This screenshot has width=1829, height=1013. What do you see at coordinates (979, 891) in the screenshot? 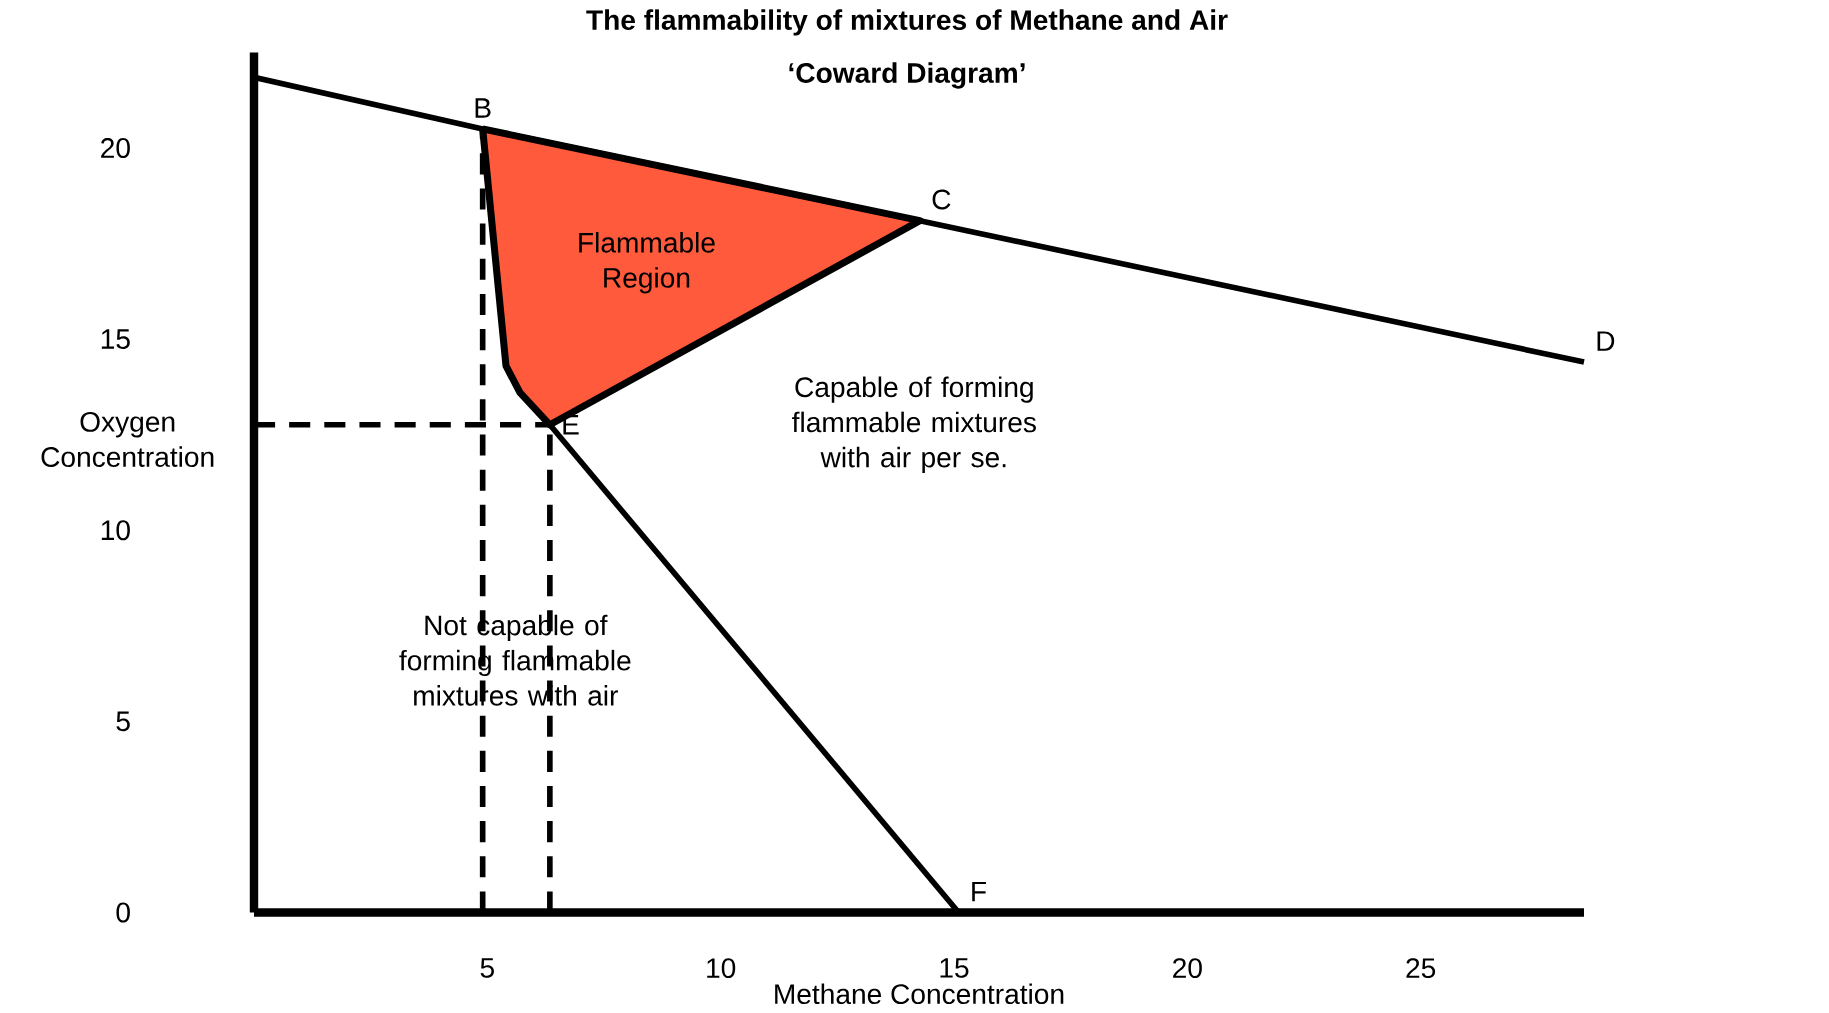
I see `annotation: F` at bounding box center [979, 891].